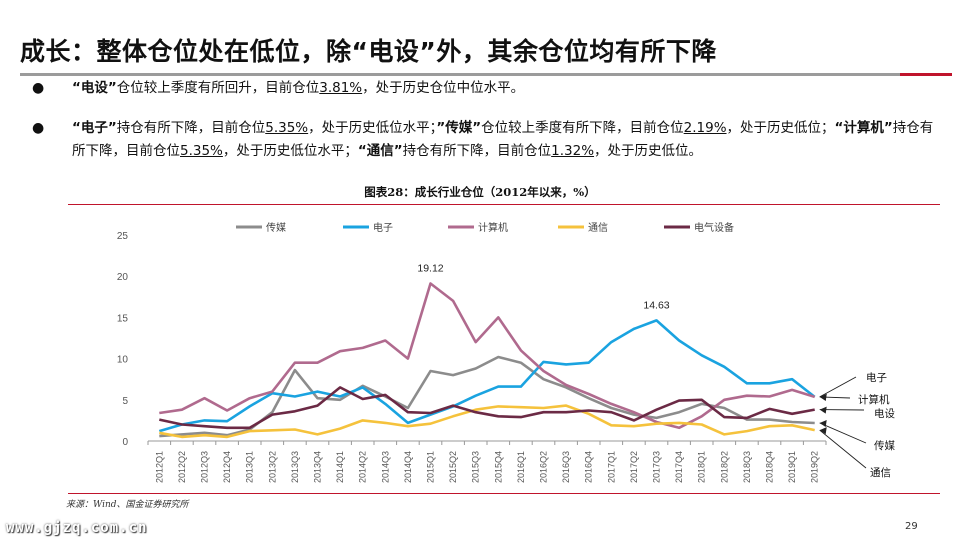  What do you see at coordinates (486, 74) in the screenshot?
I see `title-divider` at bounding box center [486, 74].